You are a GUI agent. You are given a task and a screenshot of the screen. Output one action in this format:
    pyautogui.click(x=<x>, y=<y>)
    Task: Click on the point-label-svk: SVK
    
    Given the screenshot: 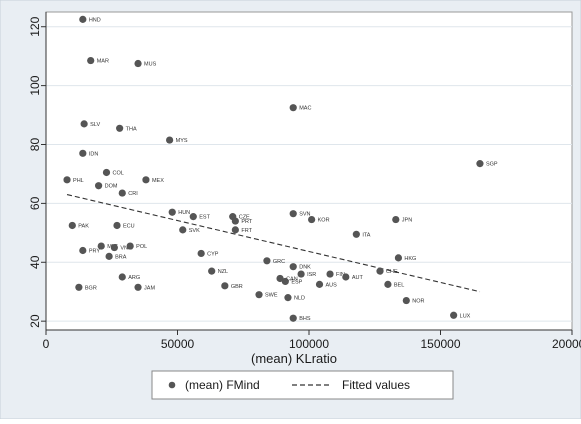 What is the action you would take?
    pyautogui.click(x=194, y=231)
    